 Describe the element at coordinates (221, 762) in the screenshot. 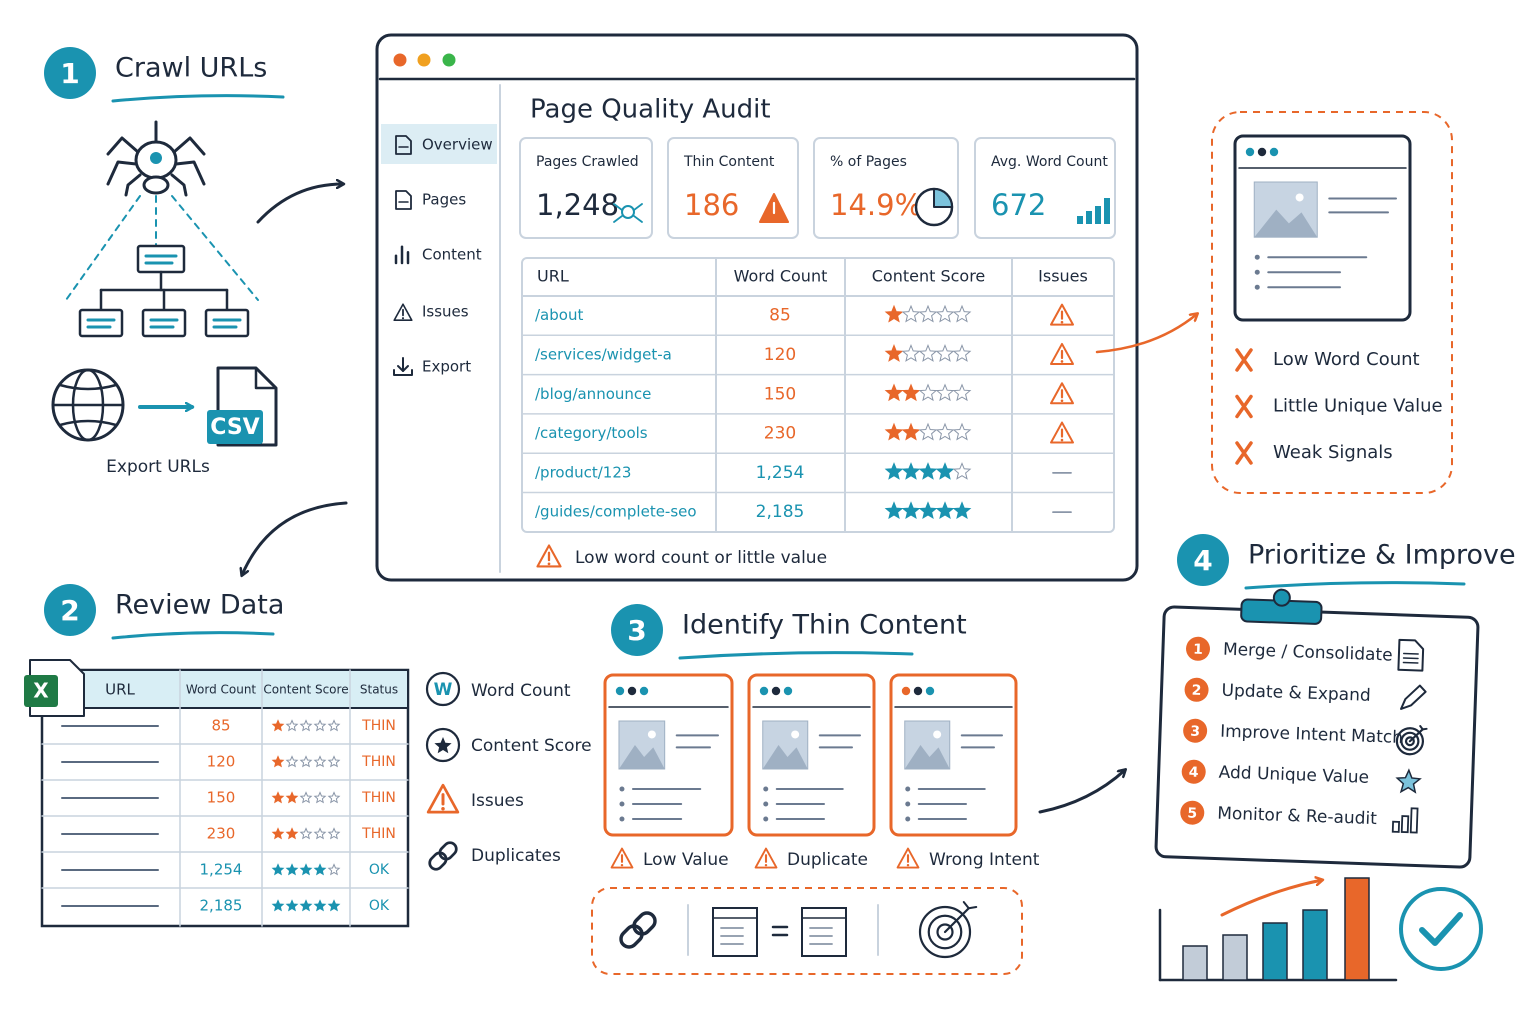

I see `word-count: 120` at that location.